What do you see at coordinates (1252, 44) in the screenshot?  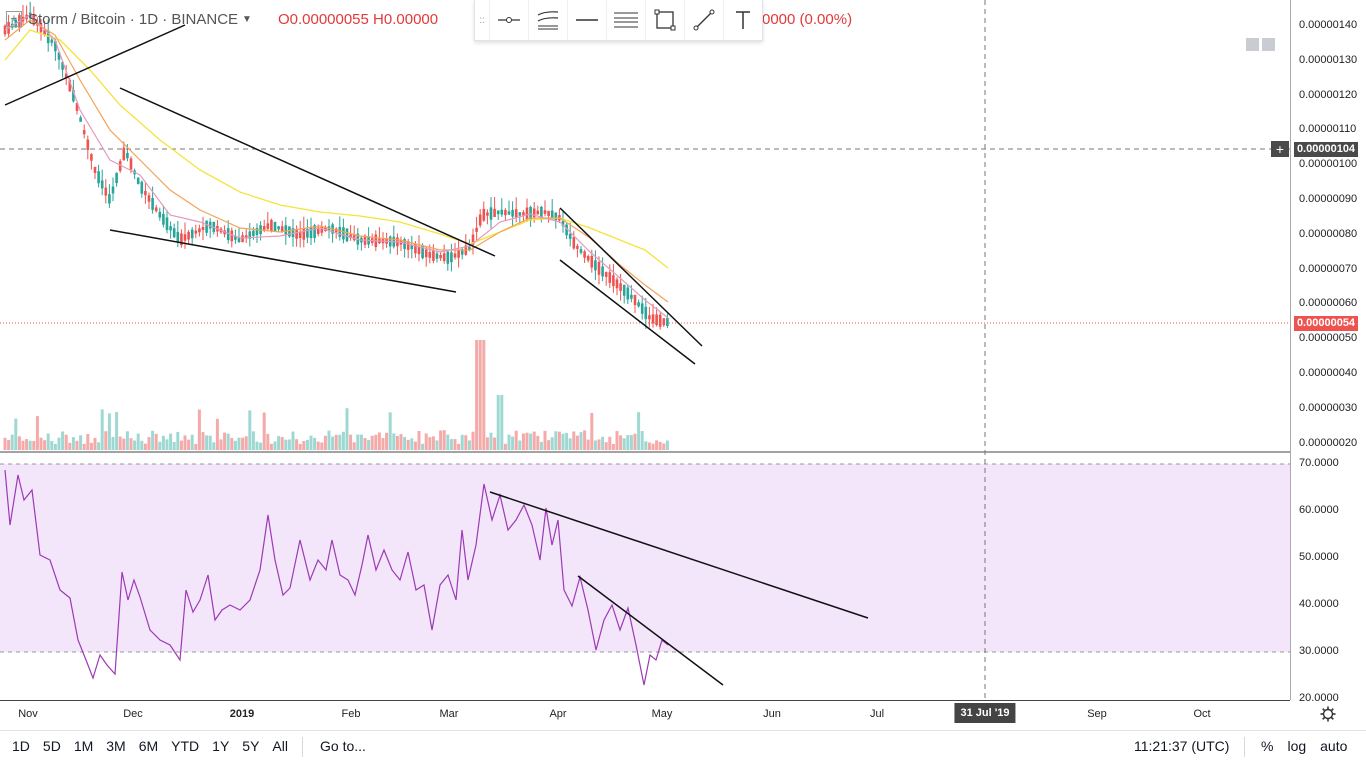 I see `collapse-pane-icon` at bounding box center [1252, 44].